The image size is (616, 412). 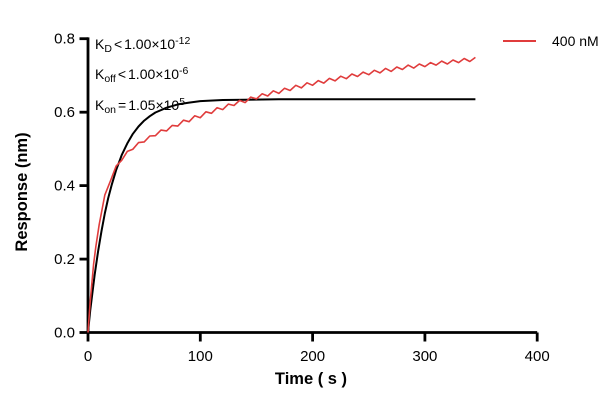 I want to click on kd-line: KD <1.00×10-12, so click(x=142, y=45).